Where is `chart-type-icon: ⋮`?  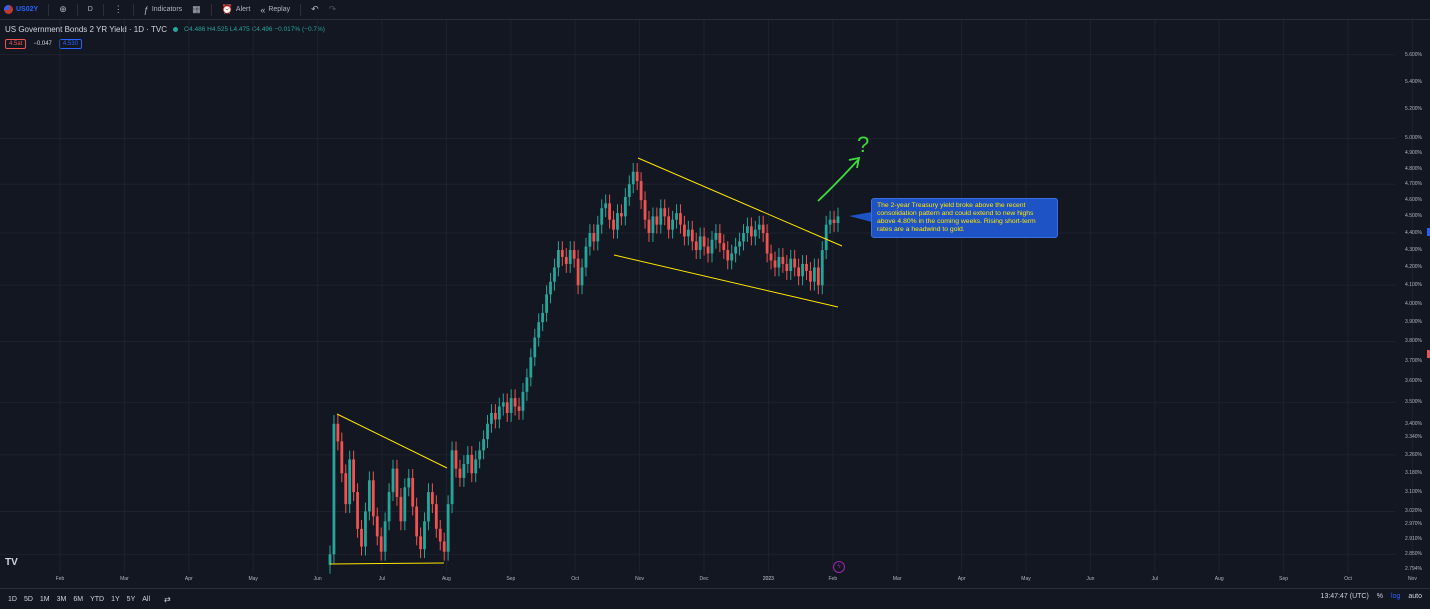
chart-type-icon: ⋮ is located at coordinates (118, 9).